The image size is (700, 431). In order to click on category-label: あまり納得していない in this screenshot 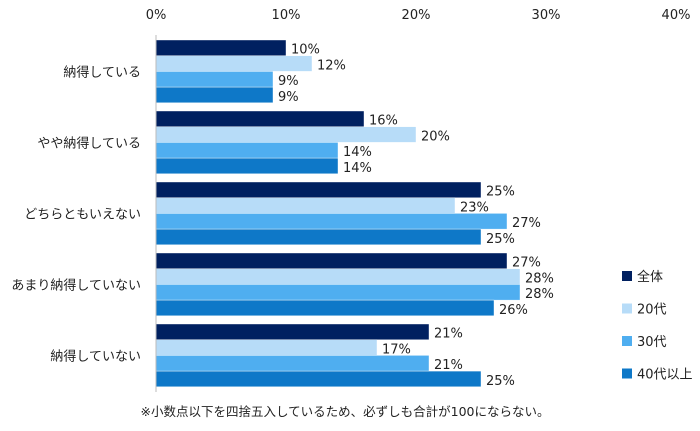, I will do `click(76, 285)`.